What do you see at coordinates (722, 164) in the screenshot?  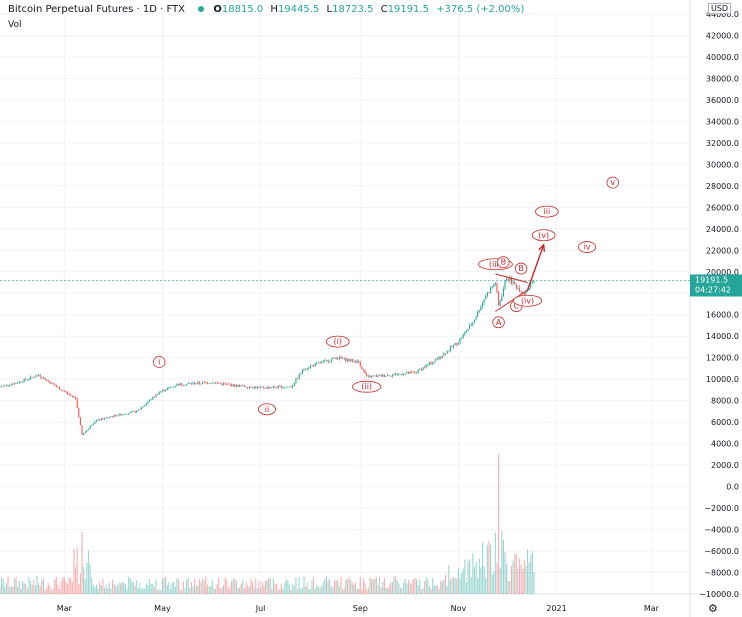 I see `price-tick-label: 30000.0` at bounding box center [722, 164].